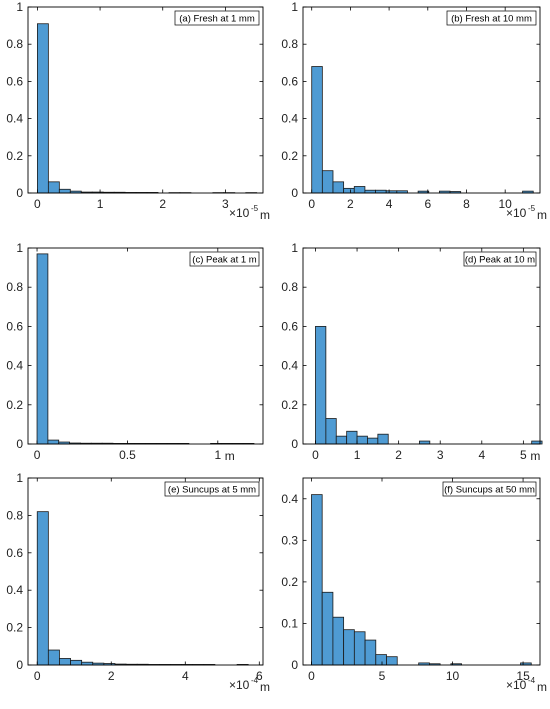 This screenshot has width=550, height=709. Describe the element at coordinates (532, 208) in the screenshot. I see `unit-exponent: -5` at that location.